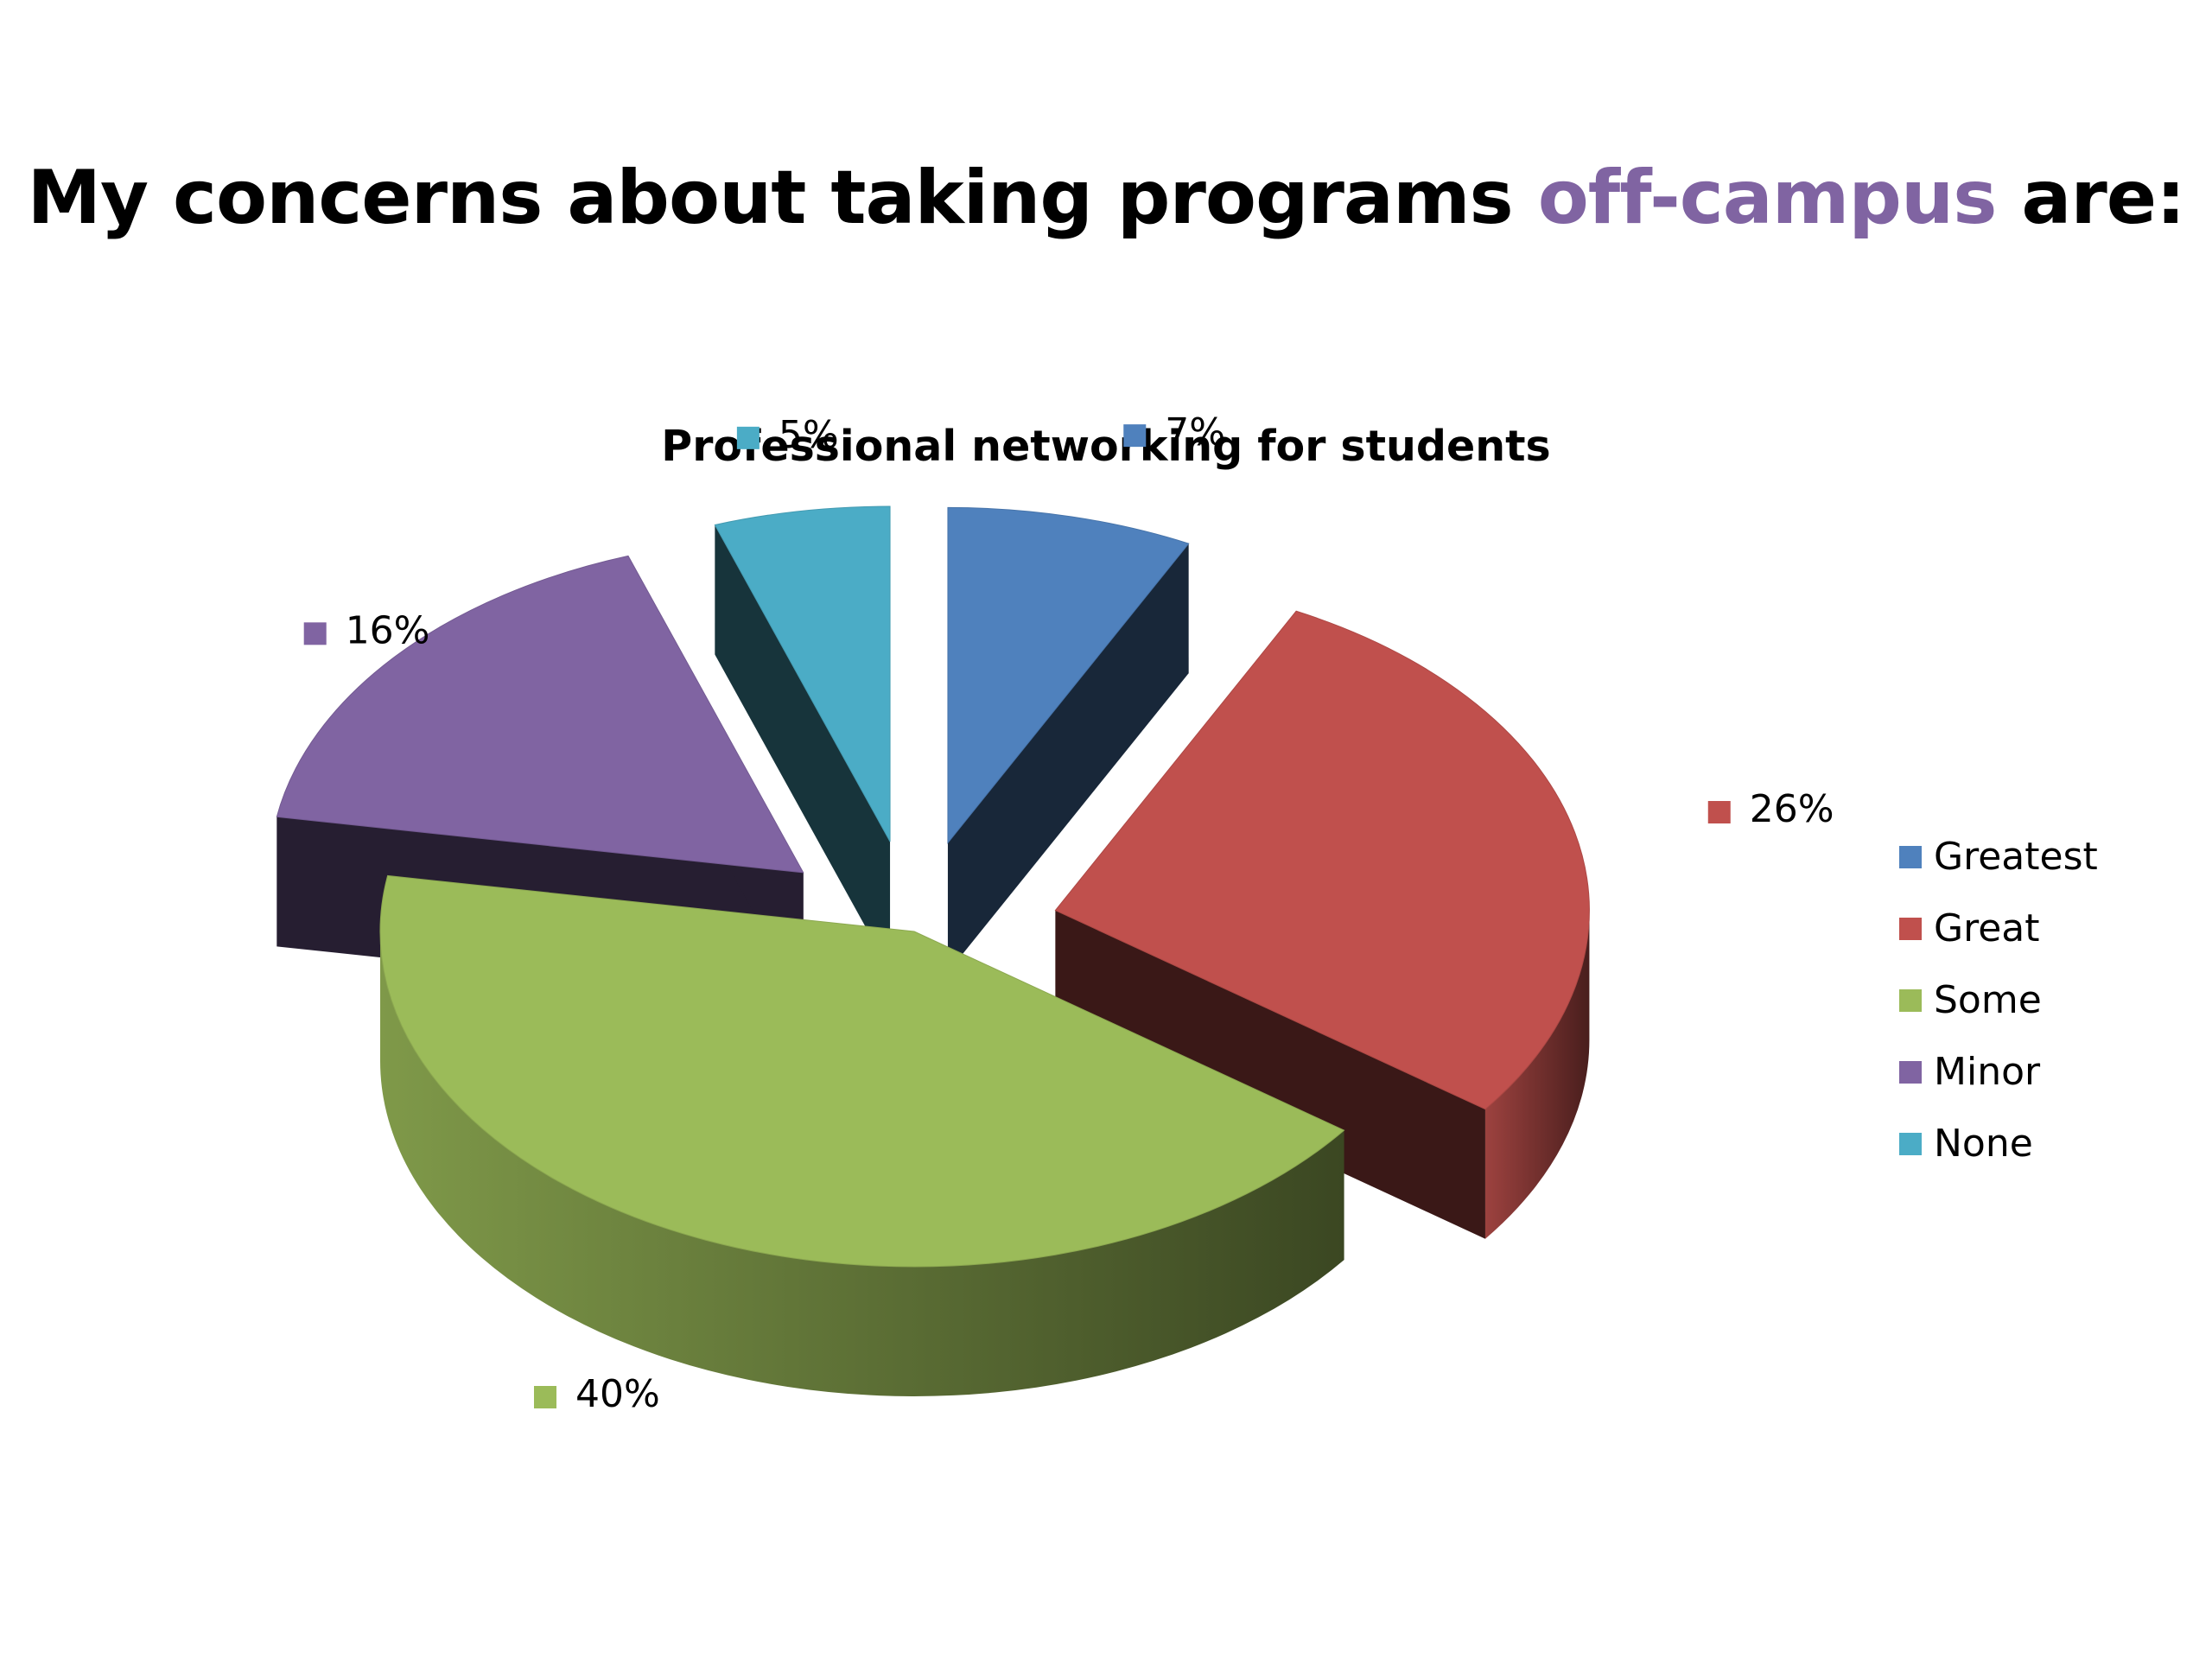 This screenshot has height=1659, width=2212. I want to click on data-label-greatest: 7%, so click(1174, 432).